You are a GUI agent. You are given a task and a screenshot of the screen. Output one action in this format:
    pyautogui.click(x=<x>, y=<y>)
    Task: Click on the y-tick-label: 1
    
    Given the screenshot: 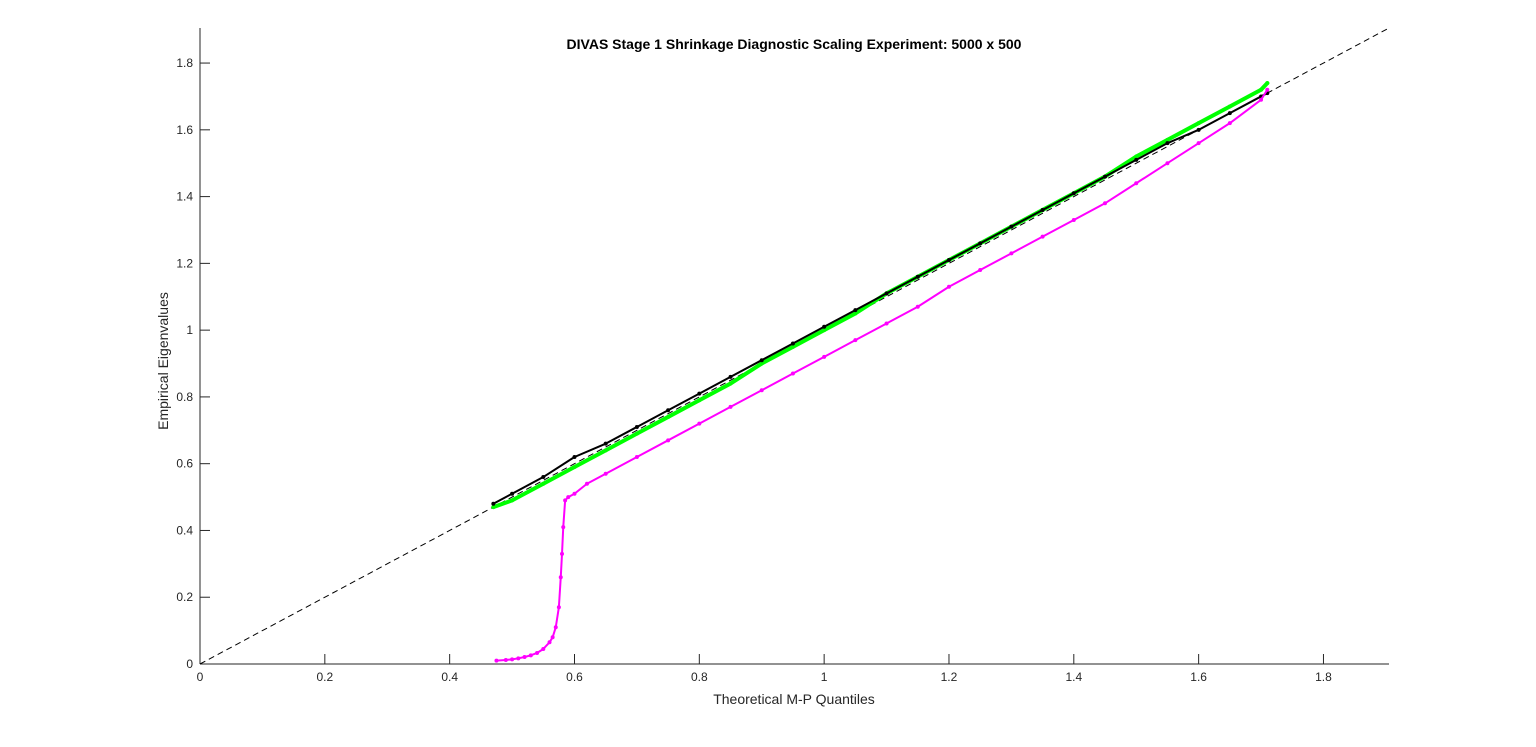 What is the action you would take?
    pyautogui.click(x=189, y=330)
    